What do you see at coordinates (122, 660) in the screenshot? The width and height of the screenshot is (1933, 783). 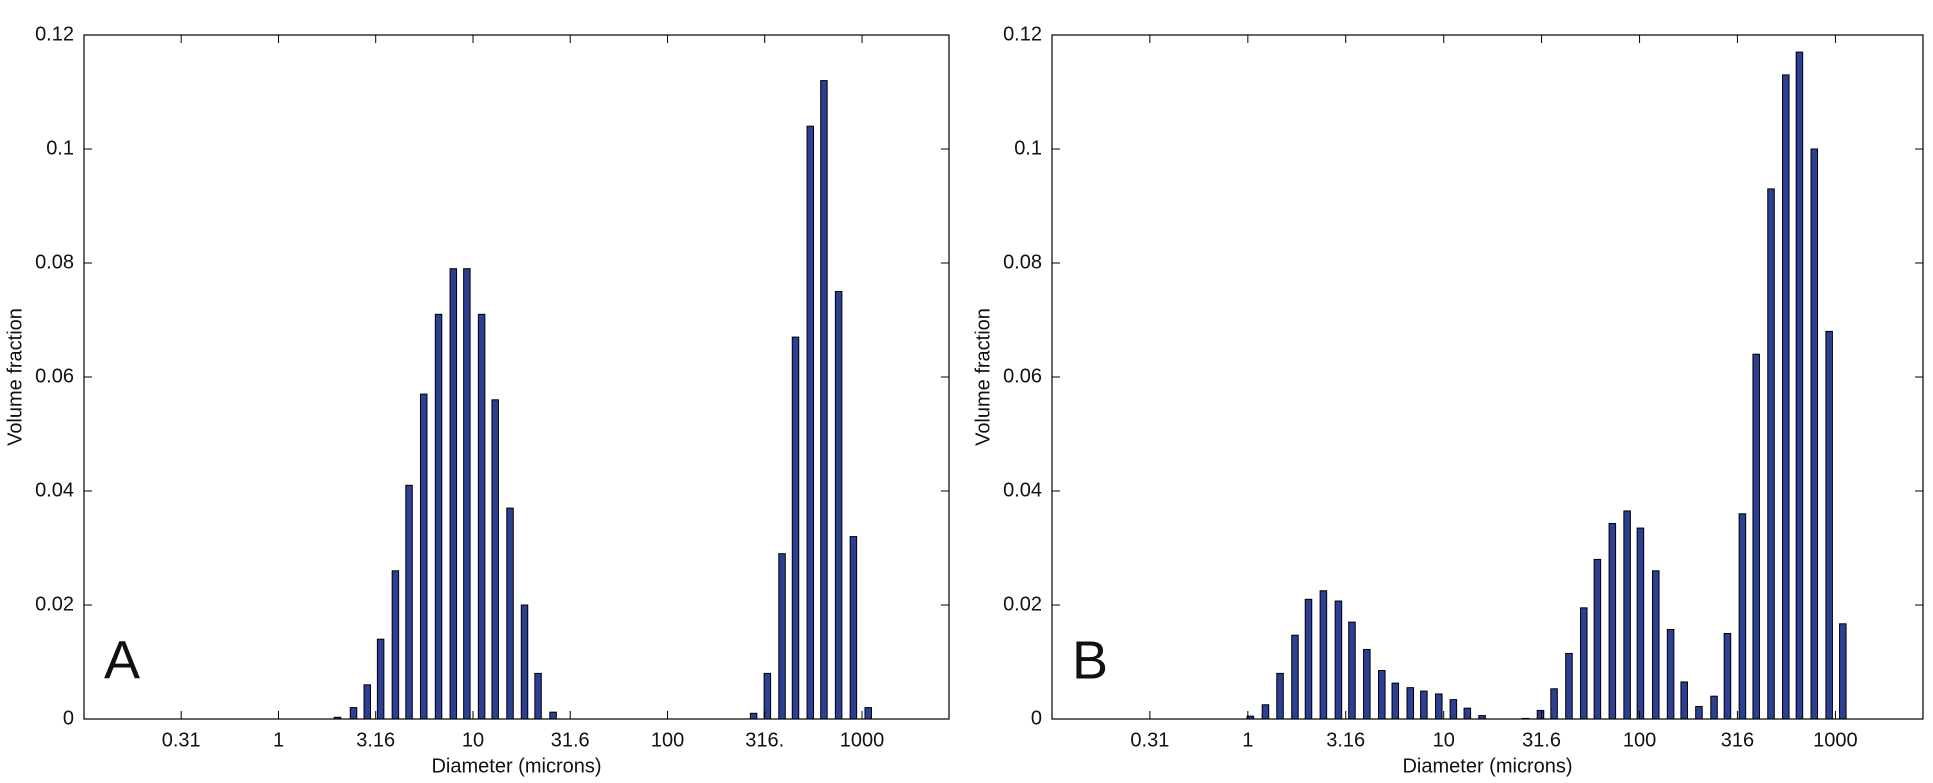 I see `panel-label: A` at bounding box center [122, 660].